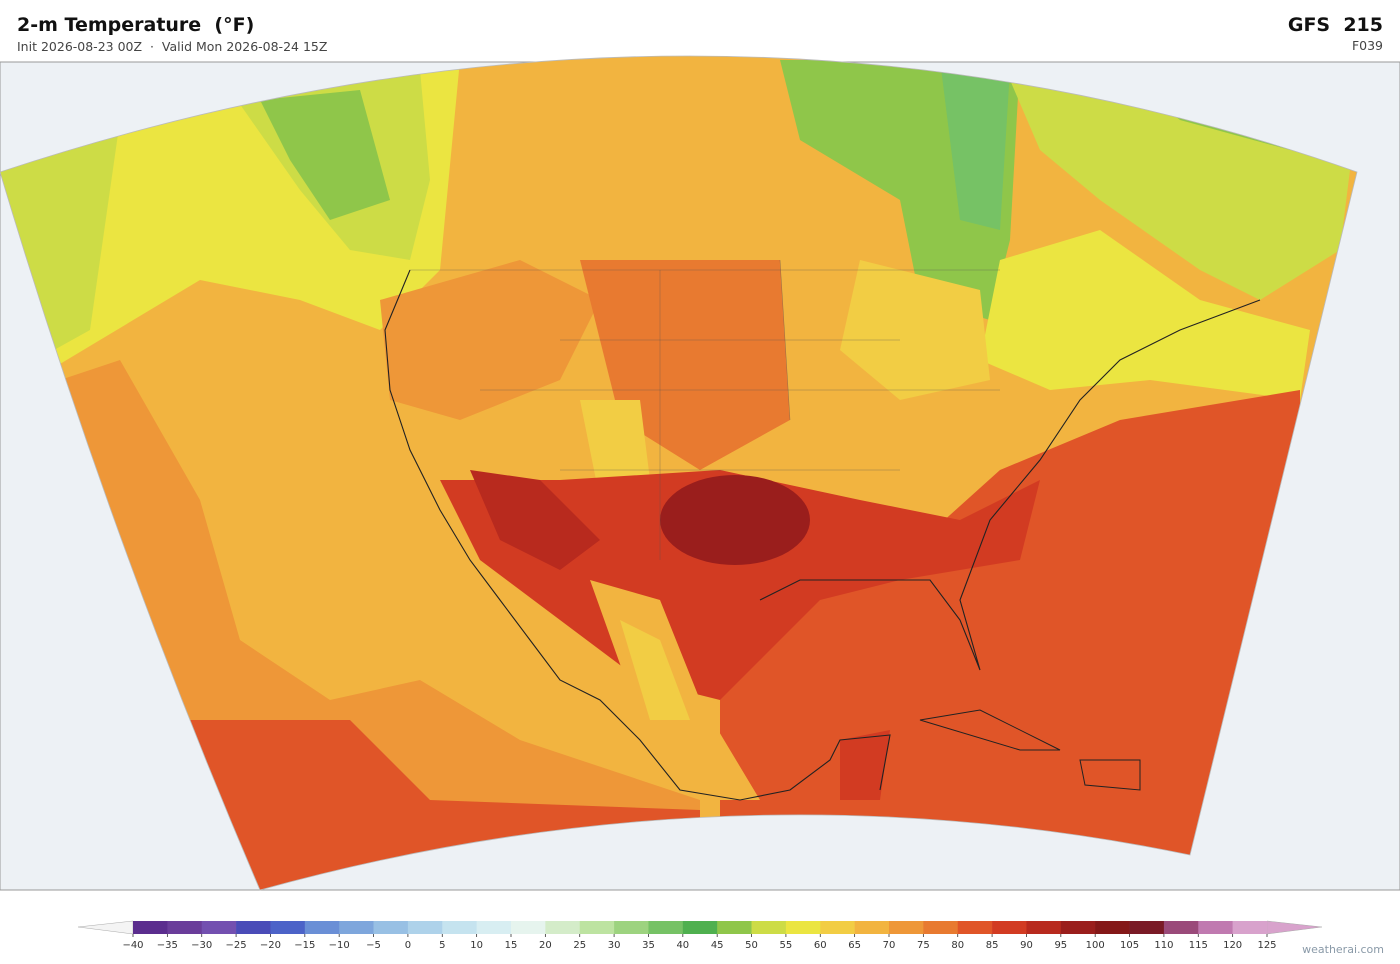 The image size is (1400, 964). I want to click on colorbar-tick-label: 80, so click(957, 945).